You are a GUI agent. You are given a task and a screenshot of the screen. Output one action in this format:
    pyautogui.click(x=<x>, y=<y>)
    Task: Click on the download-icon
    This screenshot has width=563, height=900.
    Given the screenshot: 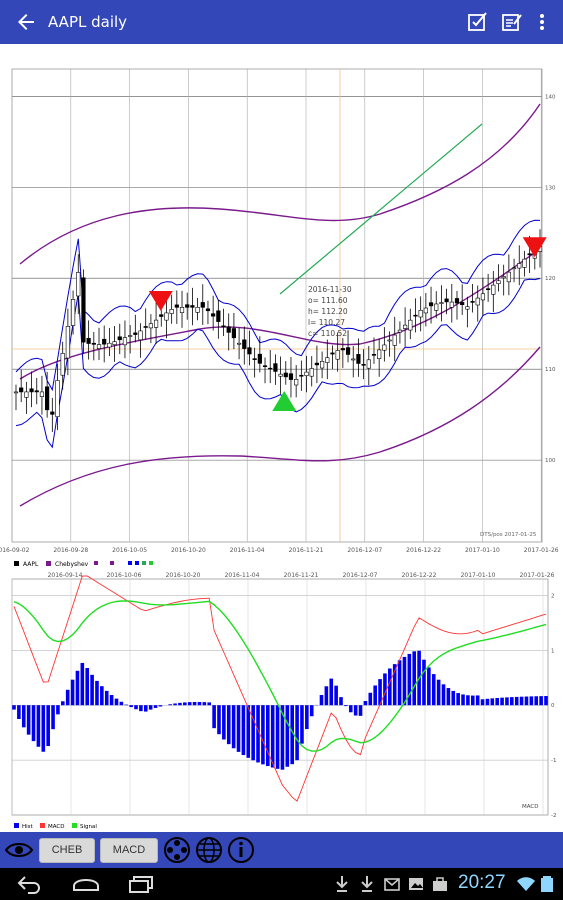 What is the action you would take?
    pyautogui.click(x=342, y=884)
    